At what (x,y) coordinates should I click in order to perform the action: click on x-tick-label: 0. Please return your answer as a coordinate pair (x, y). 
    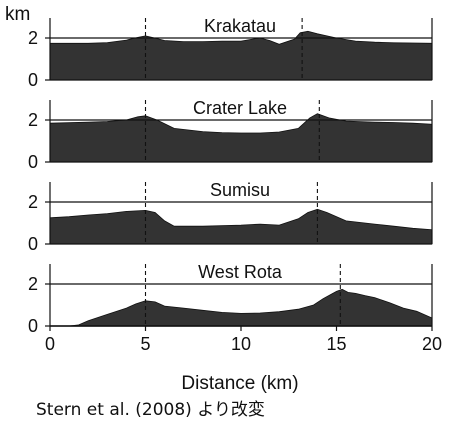
    Looking at the image, I should click on (50, 344).